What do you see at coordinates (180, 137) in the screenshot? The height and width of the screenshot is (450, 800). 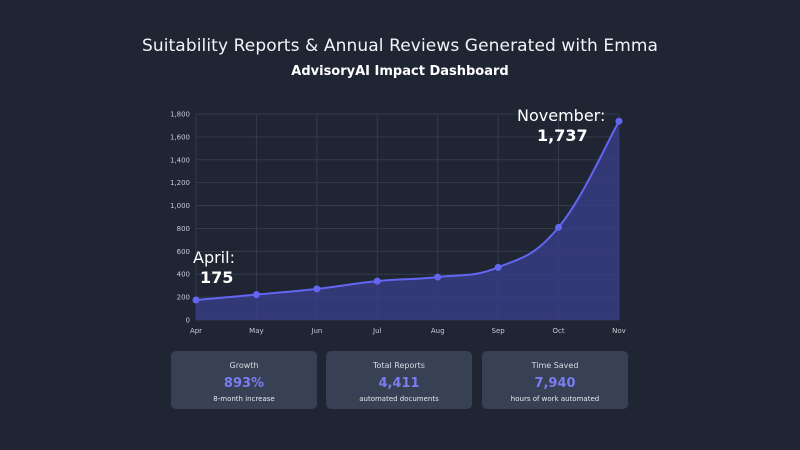 I see `y-tick-label: 1,600` at bounding box center [180, 137].